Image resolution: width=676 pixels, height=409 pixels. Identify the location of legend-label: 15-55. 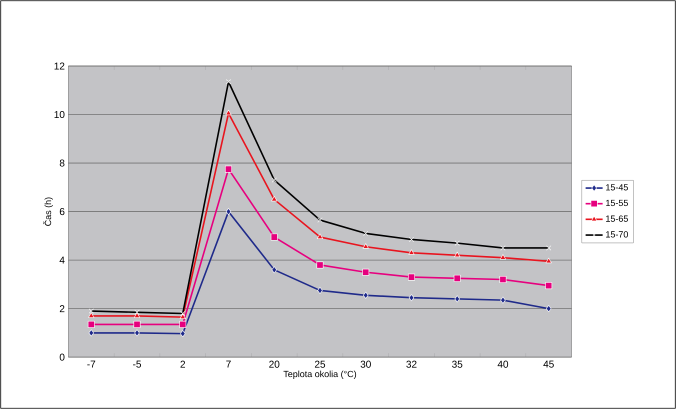
(617, 203).